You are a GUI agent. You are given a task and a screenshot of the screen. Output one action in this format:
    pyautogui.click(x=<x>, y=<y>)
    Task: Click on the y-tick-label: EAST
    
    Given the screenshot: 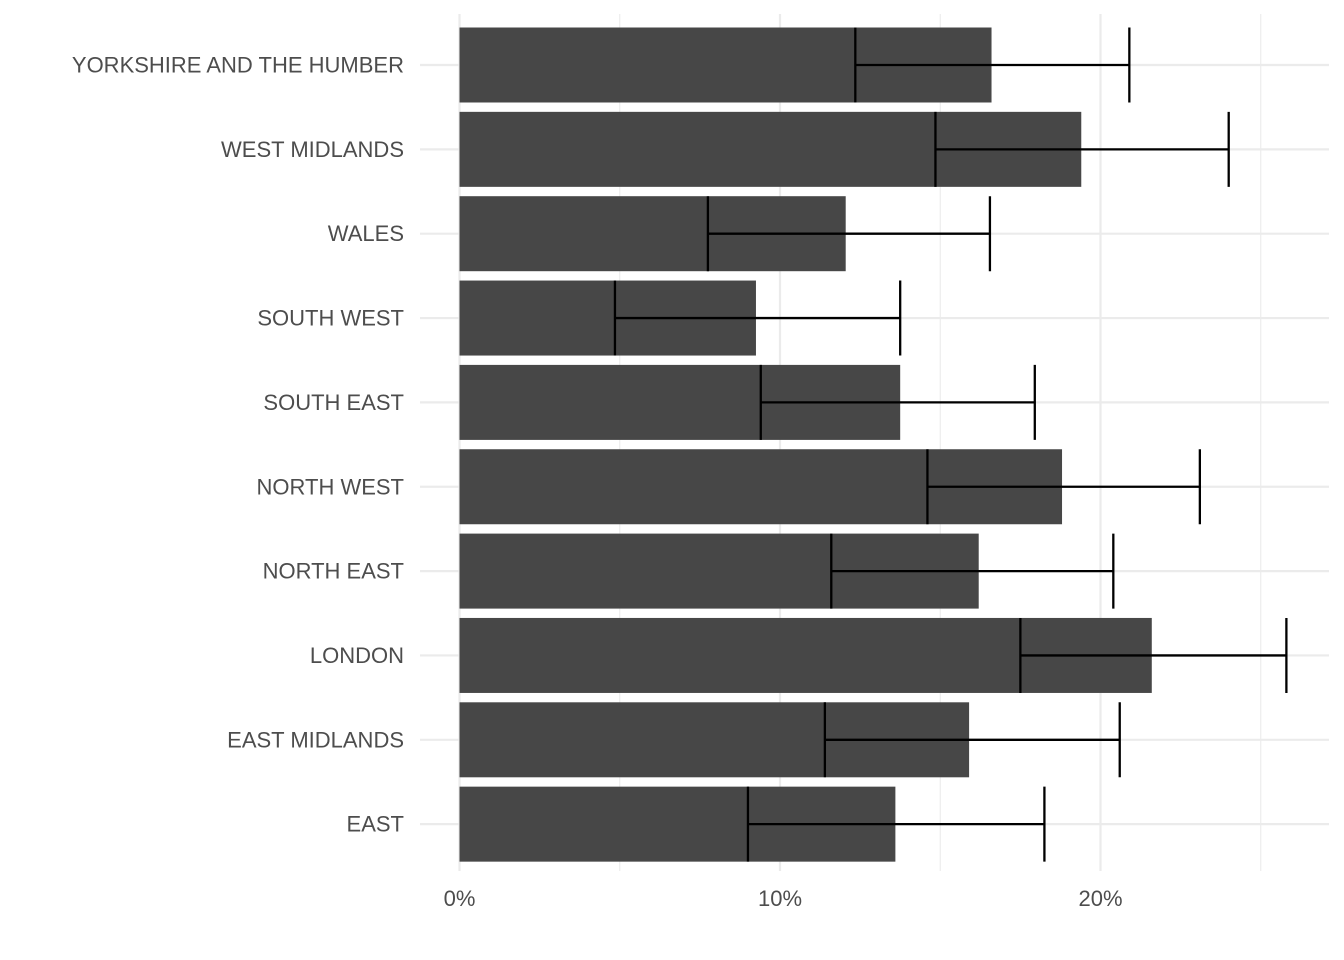 What is the action you would take?
    pyautogui.click(x=375, y=824)
    